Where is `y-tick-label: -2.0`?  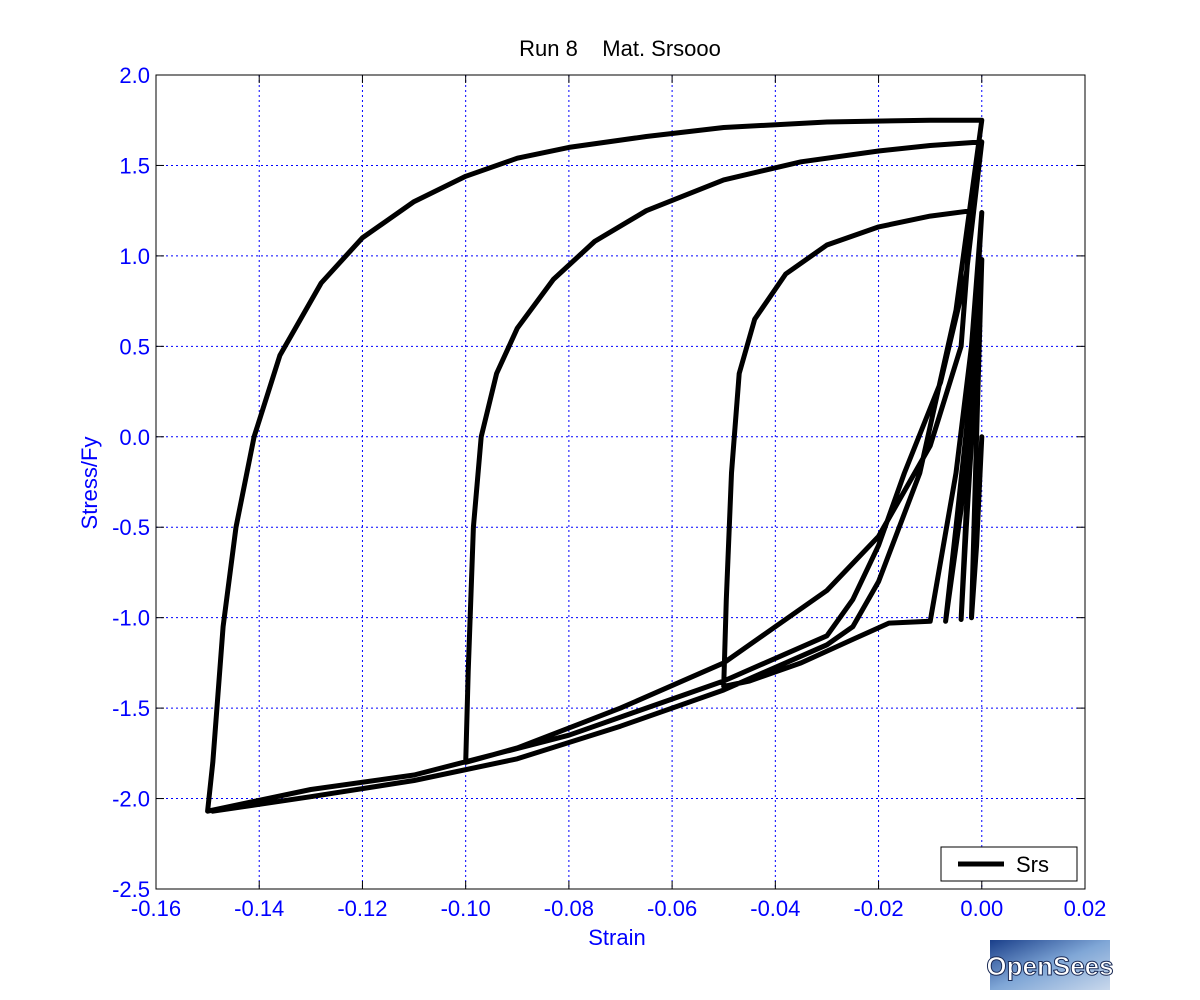
y-tick-label: -2.0 is located at coordinates (131, 799).